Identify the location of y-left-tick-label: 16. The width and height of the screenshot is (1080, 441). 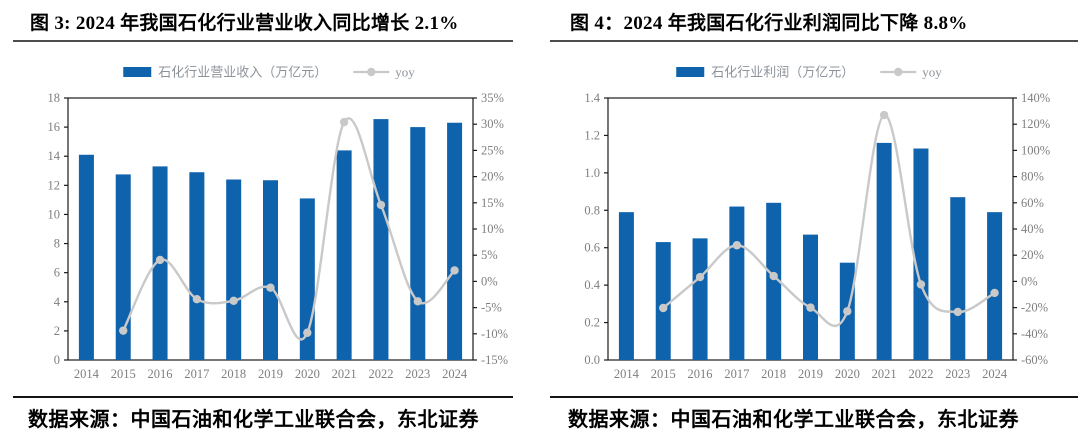
(54, 127).